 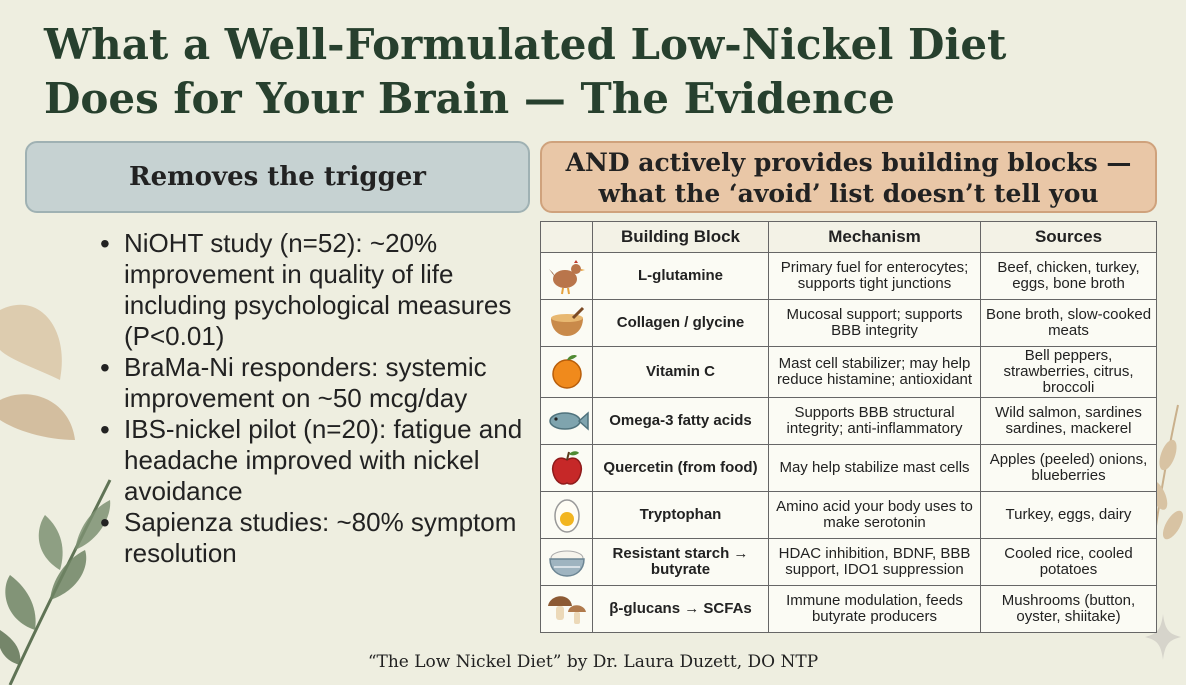 I want to click on fish-icon, so click(x=568, y=421).